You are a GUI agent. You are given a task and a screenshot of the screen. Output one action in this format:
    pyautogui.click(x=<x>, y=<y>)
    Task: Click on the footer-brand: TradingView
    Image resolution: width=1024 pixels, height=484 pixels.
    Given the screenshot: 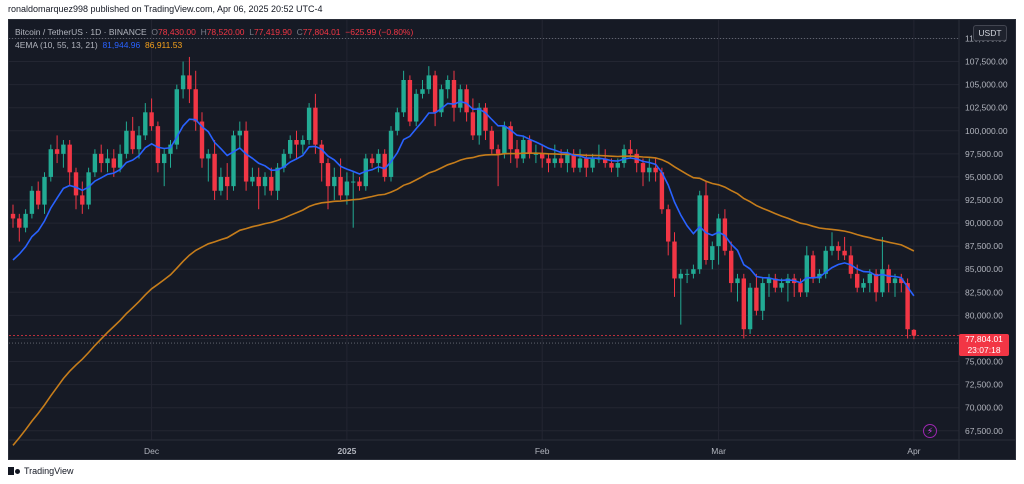 What is the action you would take?
    pyautogui.click(x=41, y=471)
    